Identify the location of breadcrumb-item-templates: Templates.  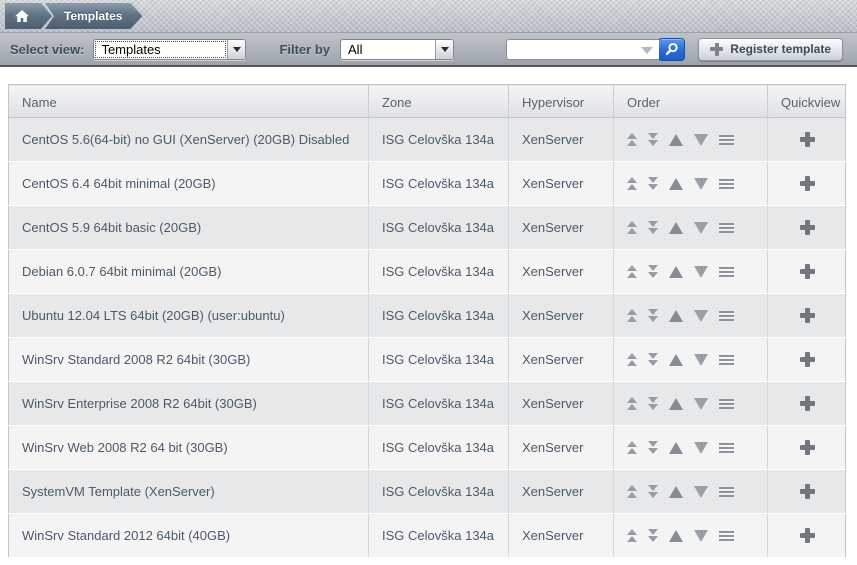
(93, 16).